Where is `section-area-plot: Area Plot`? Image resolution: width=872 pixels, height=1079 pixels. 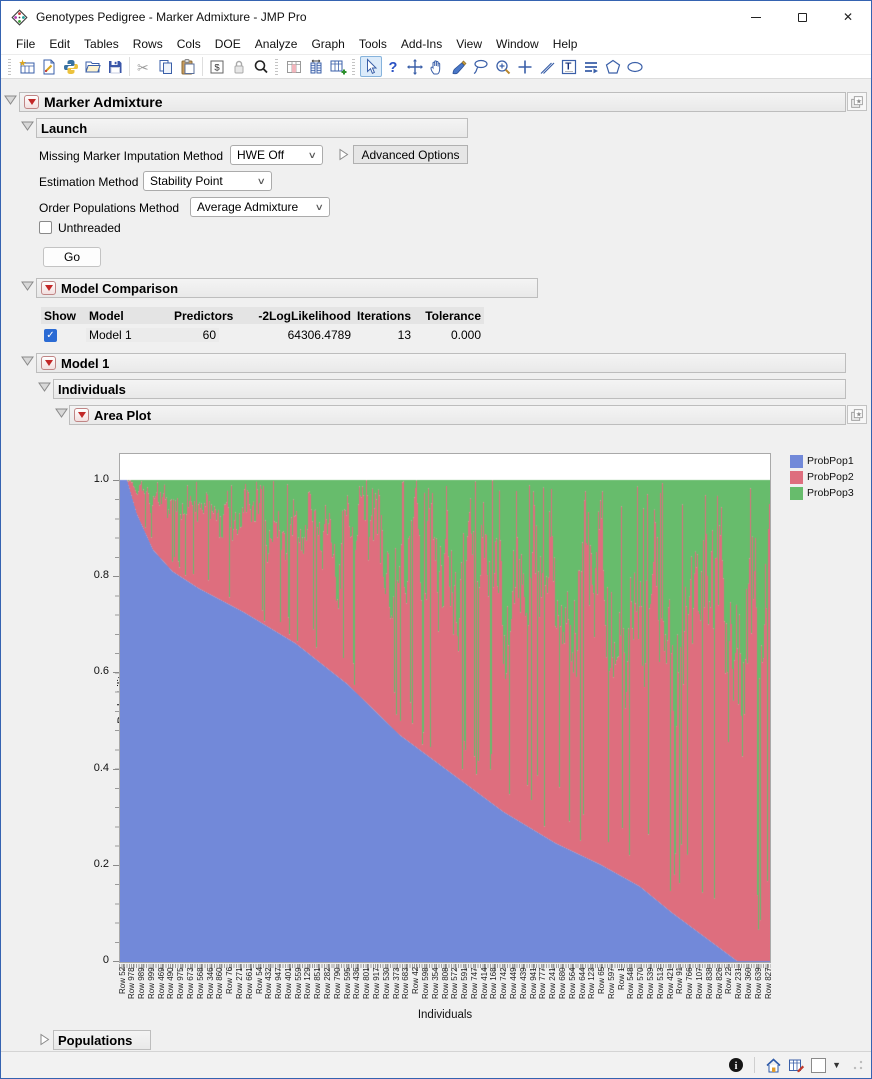
section-area-plot: Area Plot is located at coordinates (457, 415).